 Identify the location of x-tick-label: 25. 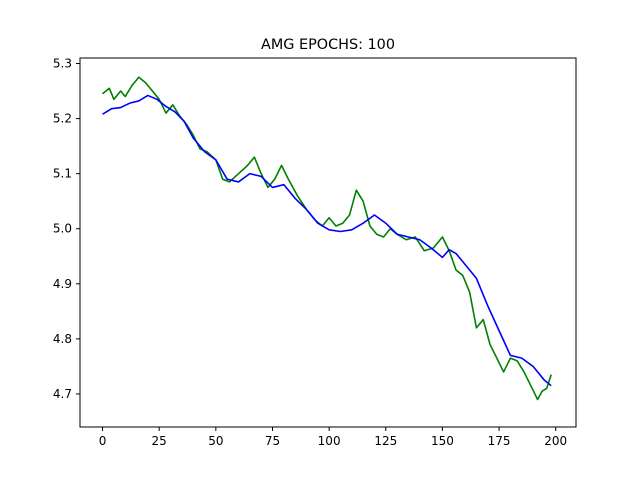
(159, 441).